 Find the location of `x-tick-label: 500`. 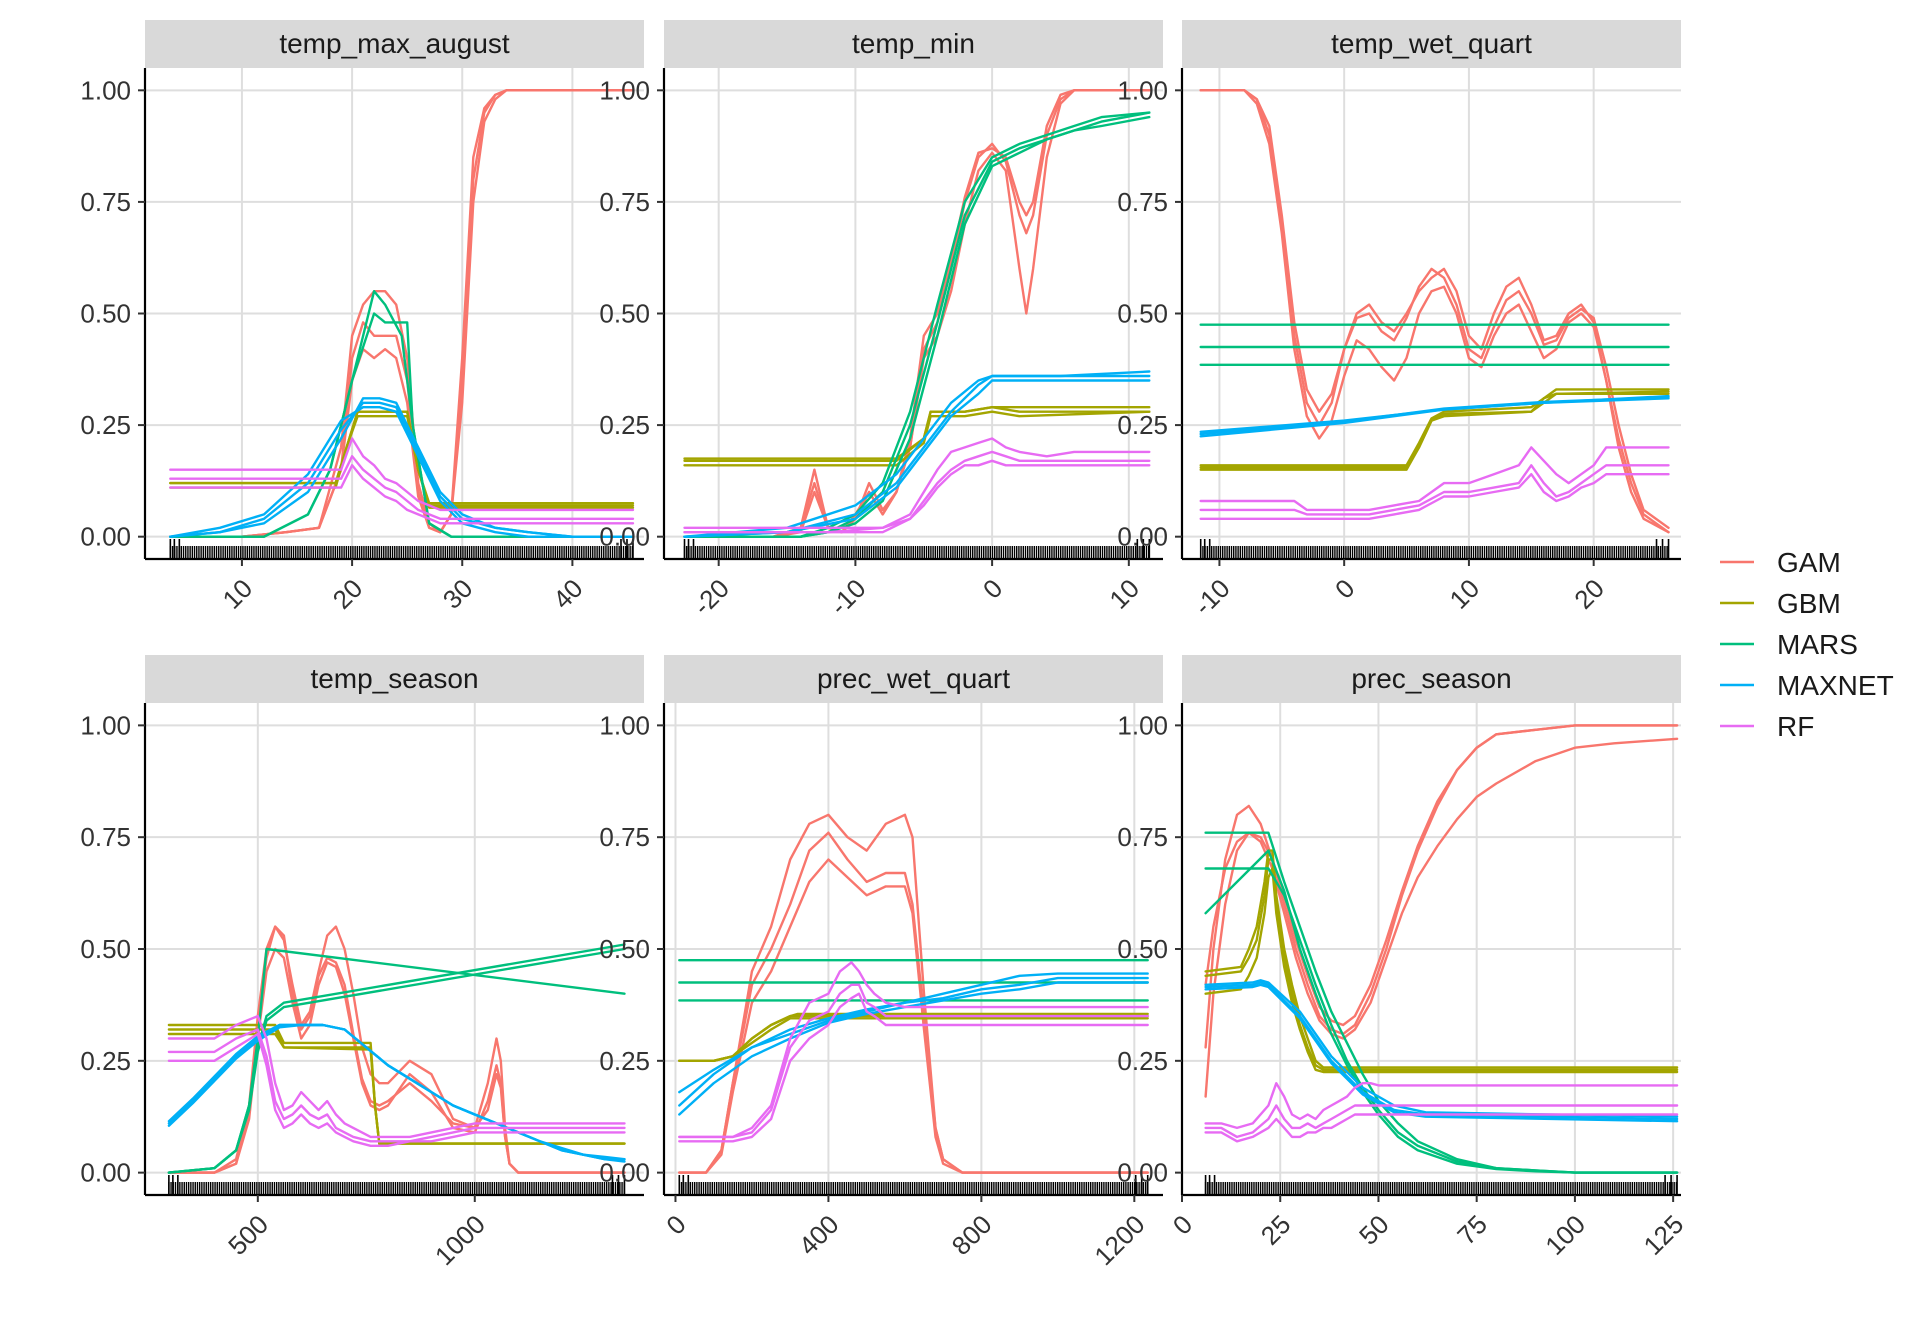

x-tick-label: 500 is located at coordinates (248, 1235).